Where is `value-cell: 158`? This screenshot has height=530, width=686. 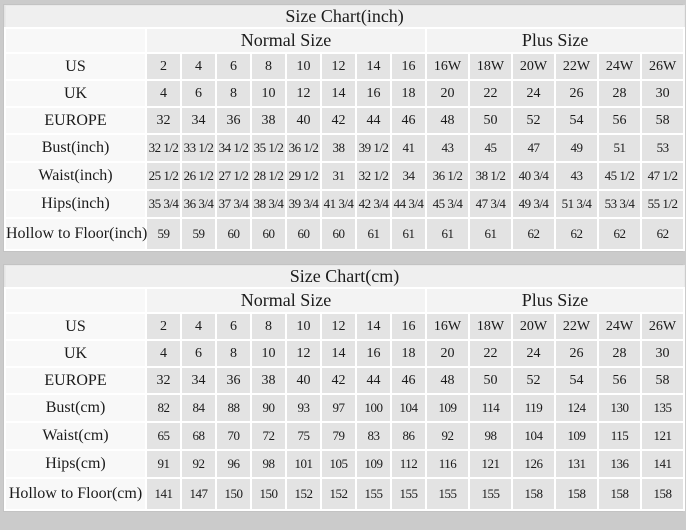 value-cell: 158 is located at coordinates (662, 494).